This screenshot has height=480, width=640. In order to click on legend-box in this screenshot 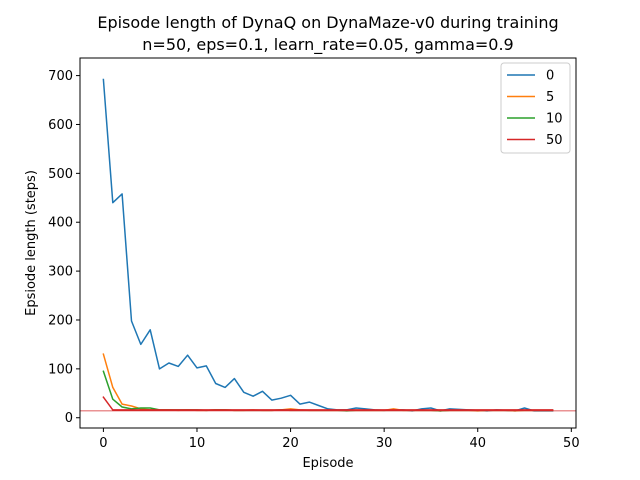, I will do `click(535, 108)`.